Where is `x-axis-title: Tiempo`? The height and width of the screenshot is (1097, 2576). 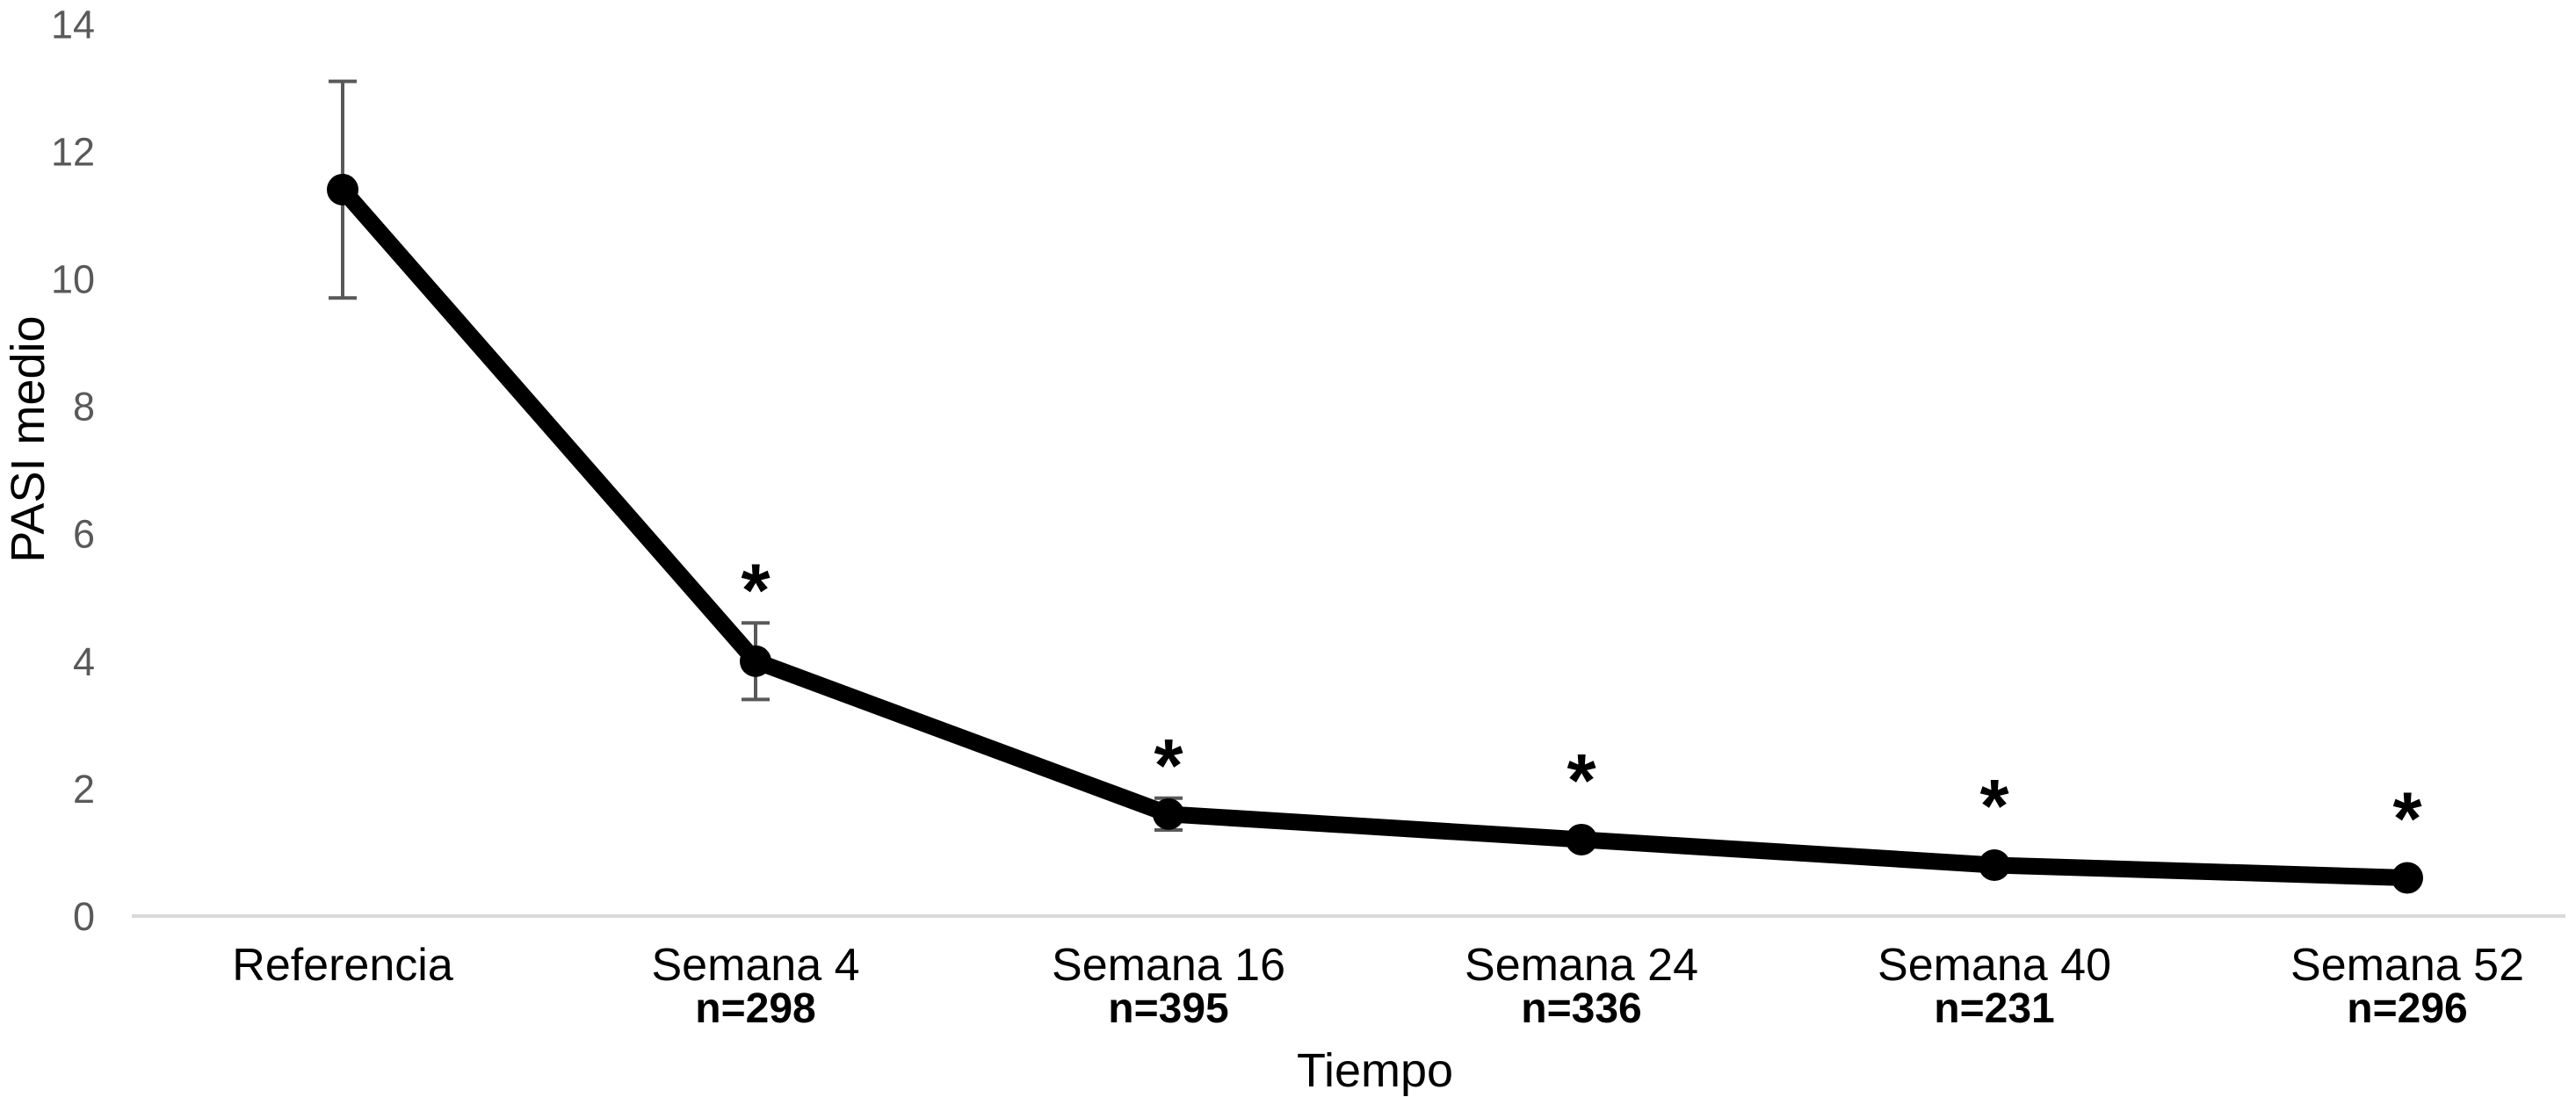
x-axis-title: Tiempo is located at coordinates (1375, 1070).